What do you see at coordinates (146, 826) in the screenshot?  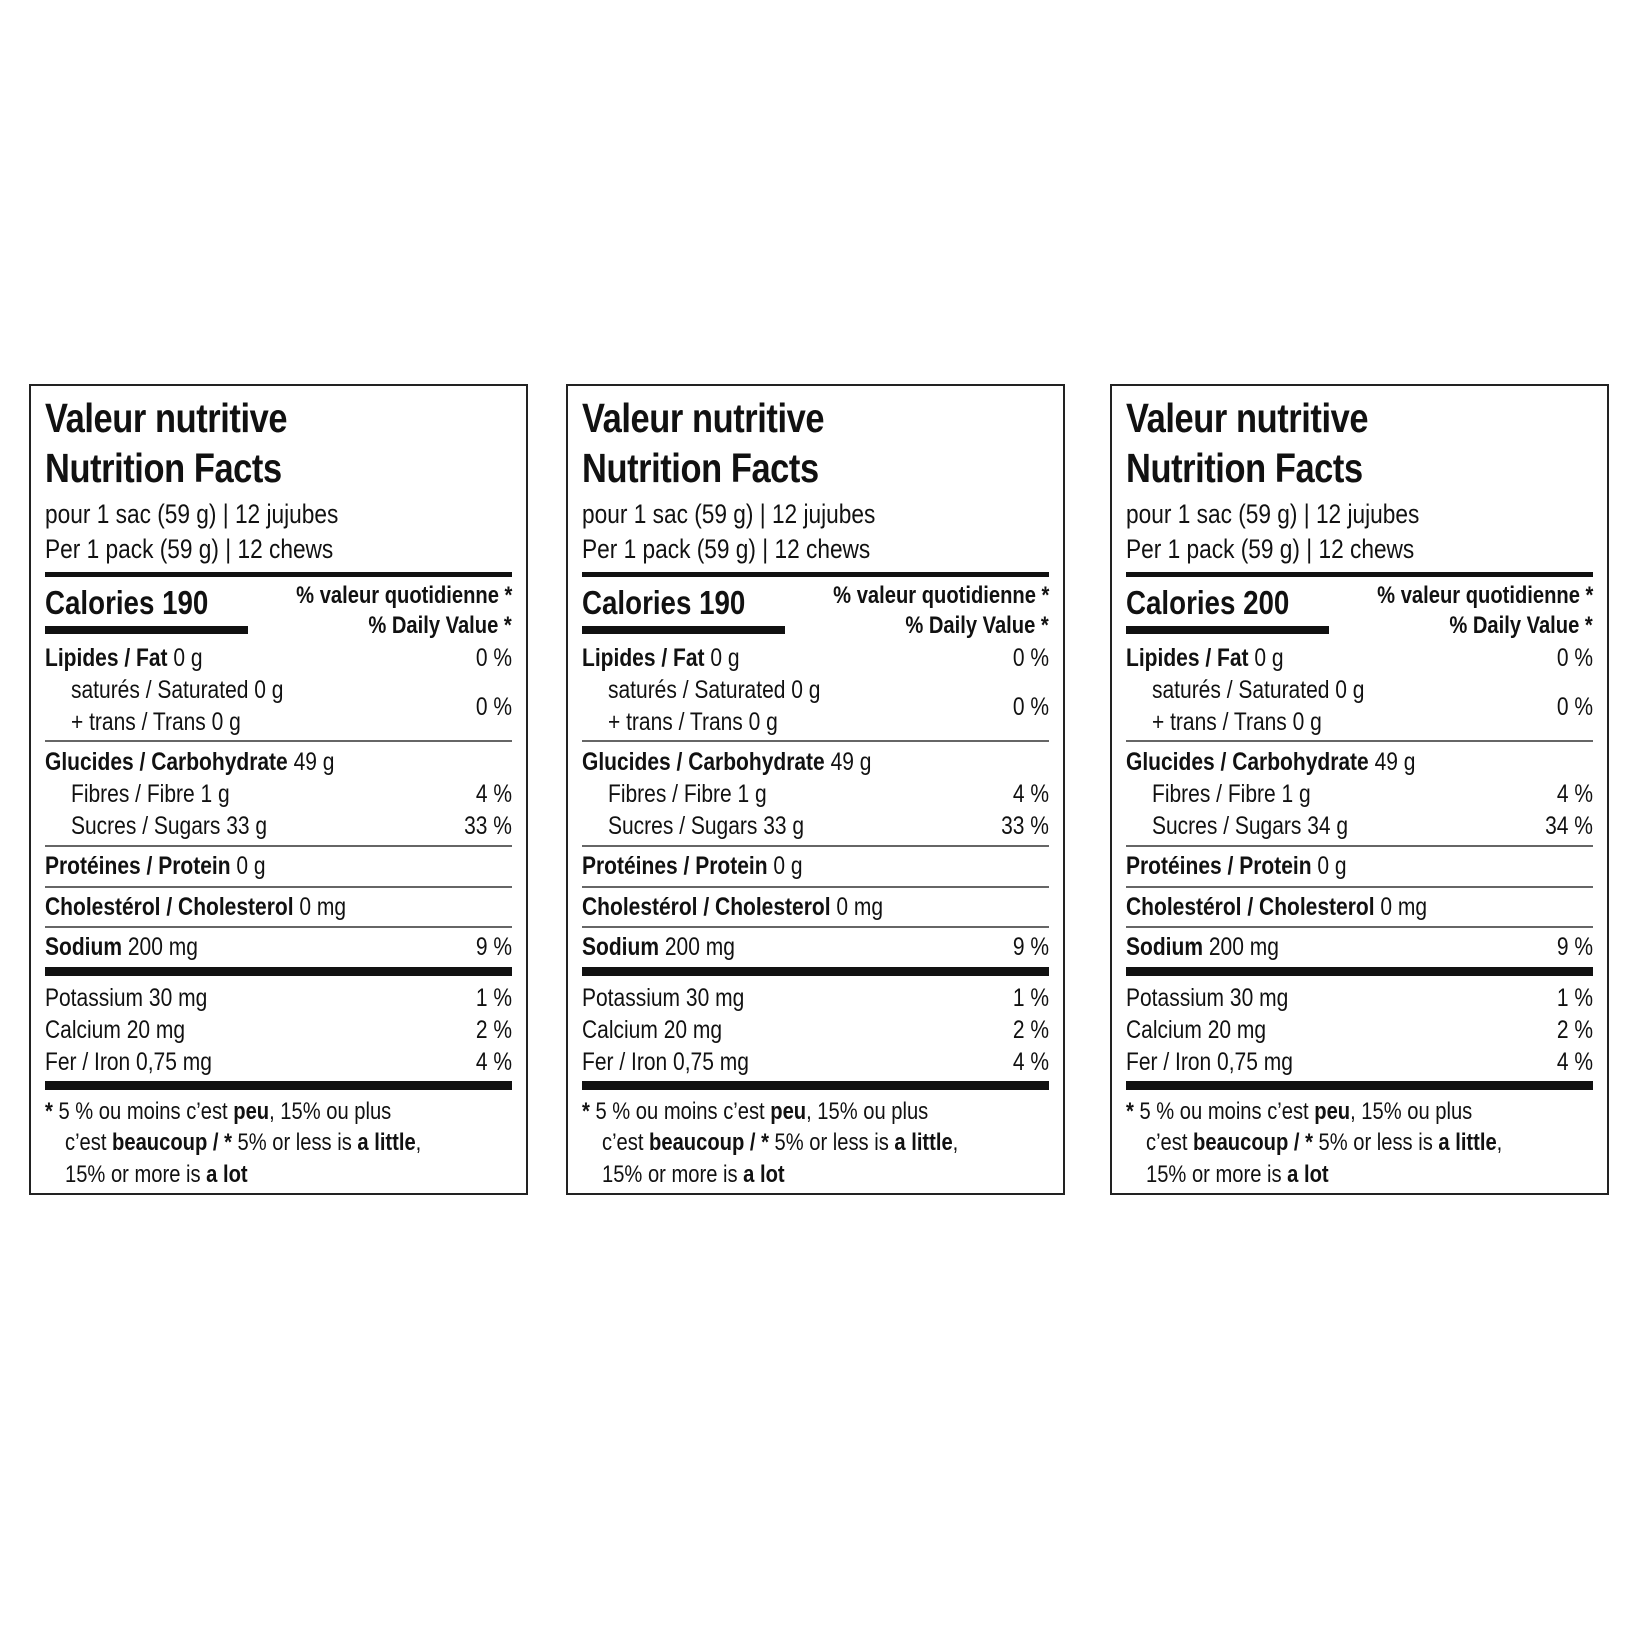 I see `nutrient-name: Sucres / Sugars` at bounding box center [146, 826].